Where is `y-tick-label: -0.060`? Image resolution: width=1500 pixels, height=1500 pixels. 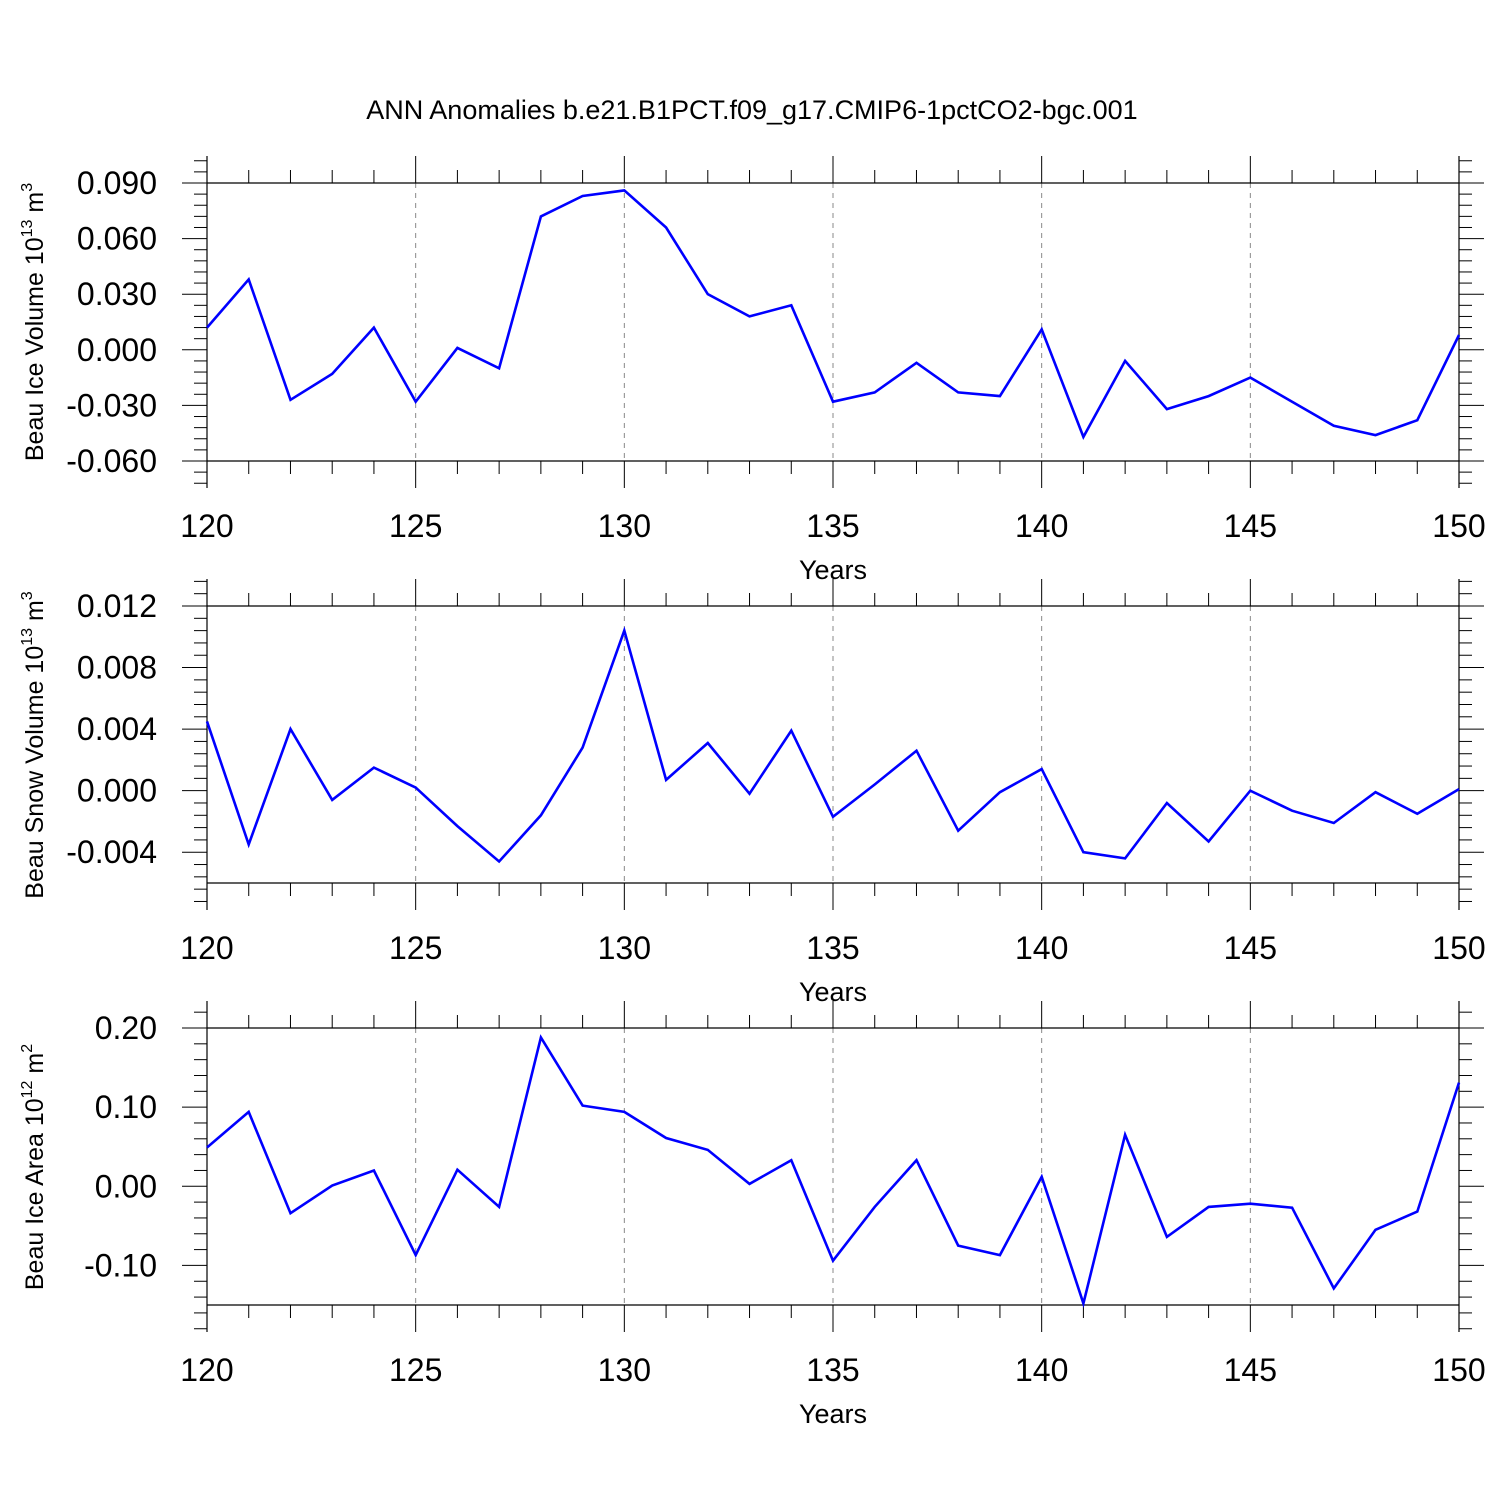 y-tick-label: -0.060 is located at coordinates (111, 461).